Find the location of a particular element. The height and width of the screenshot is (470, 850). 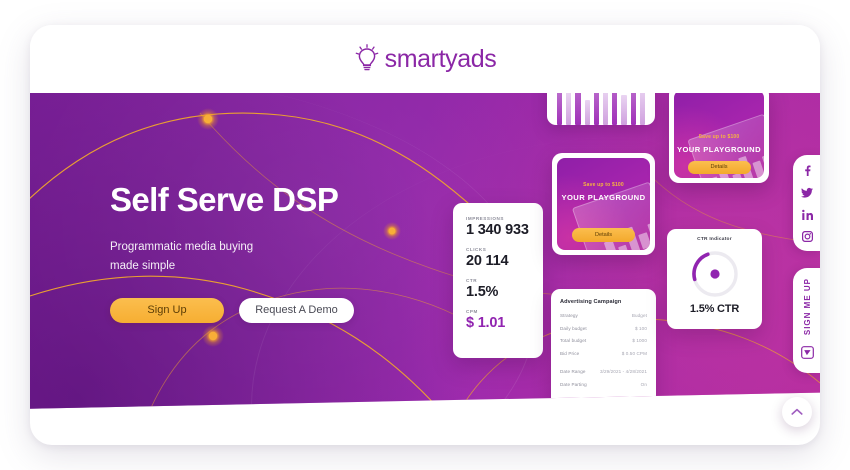

campaign-row-value: $ 100 is located at coordinates (641, 328).